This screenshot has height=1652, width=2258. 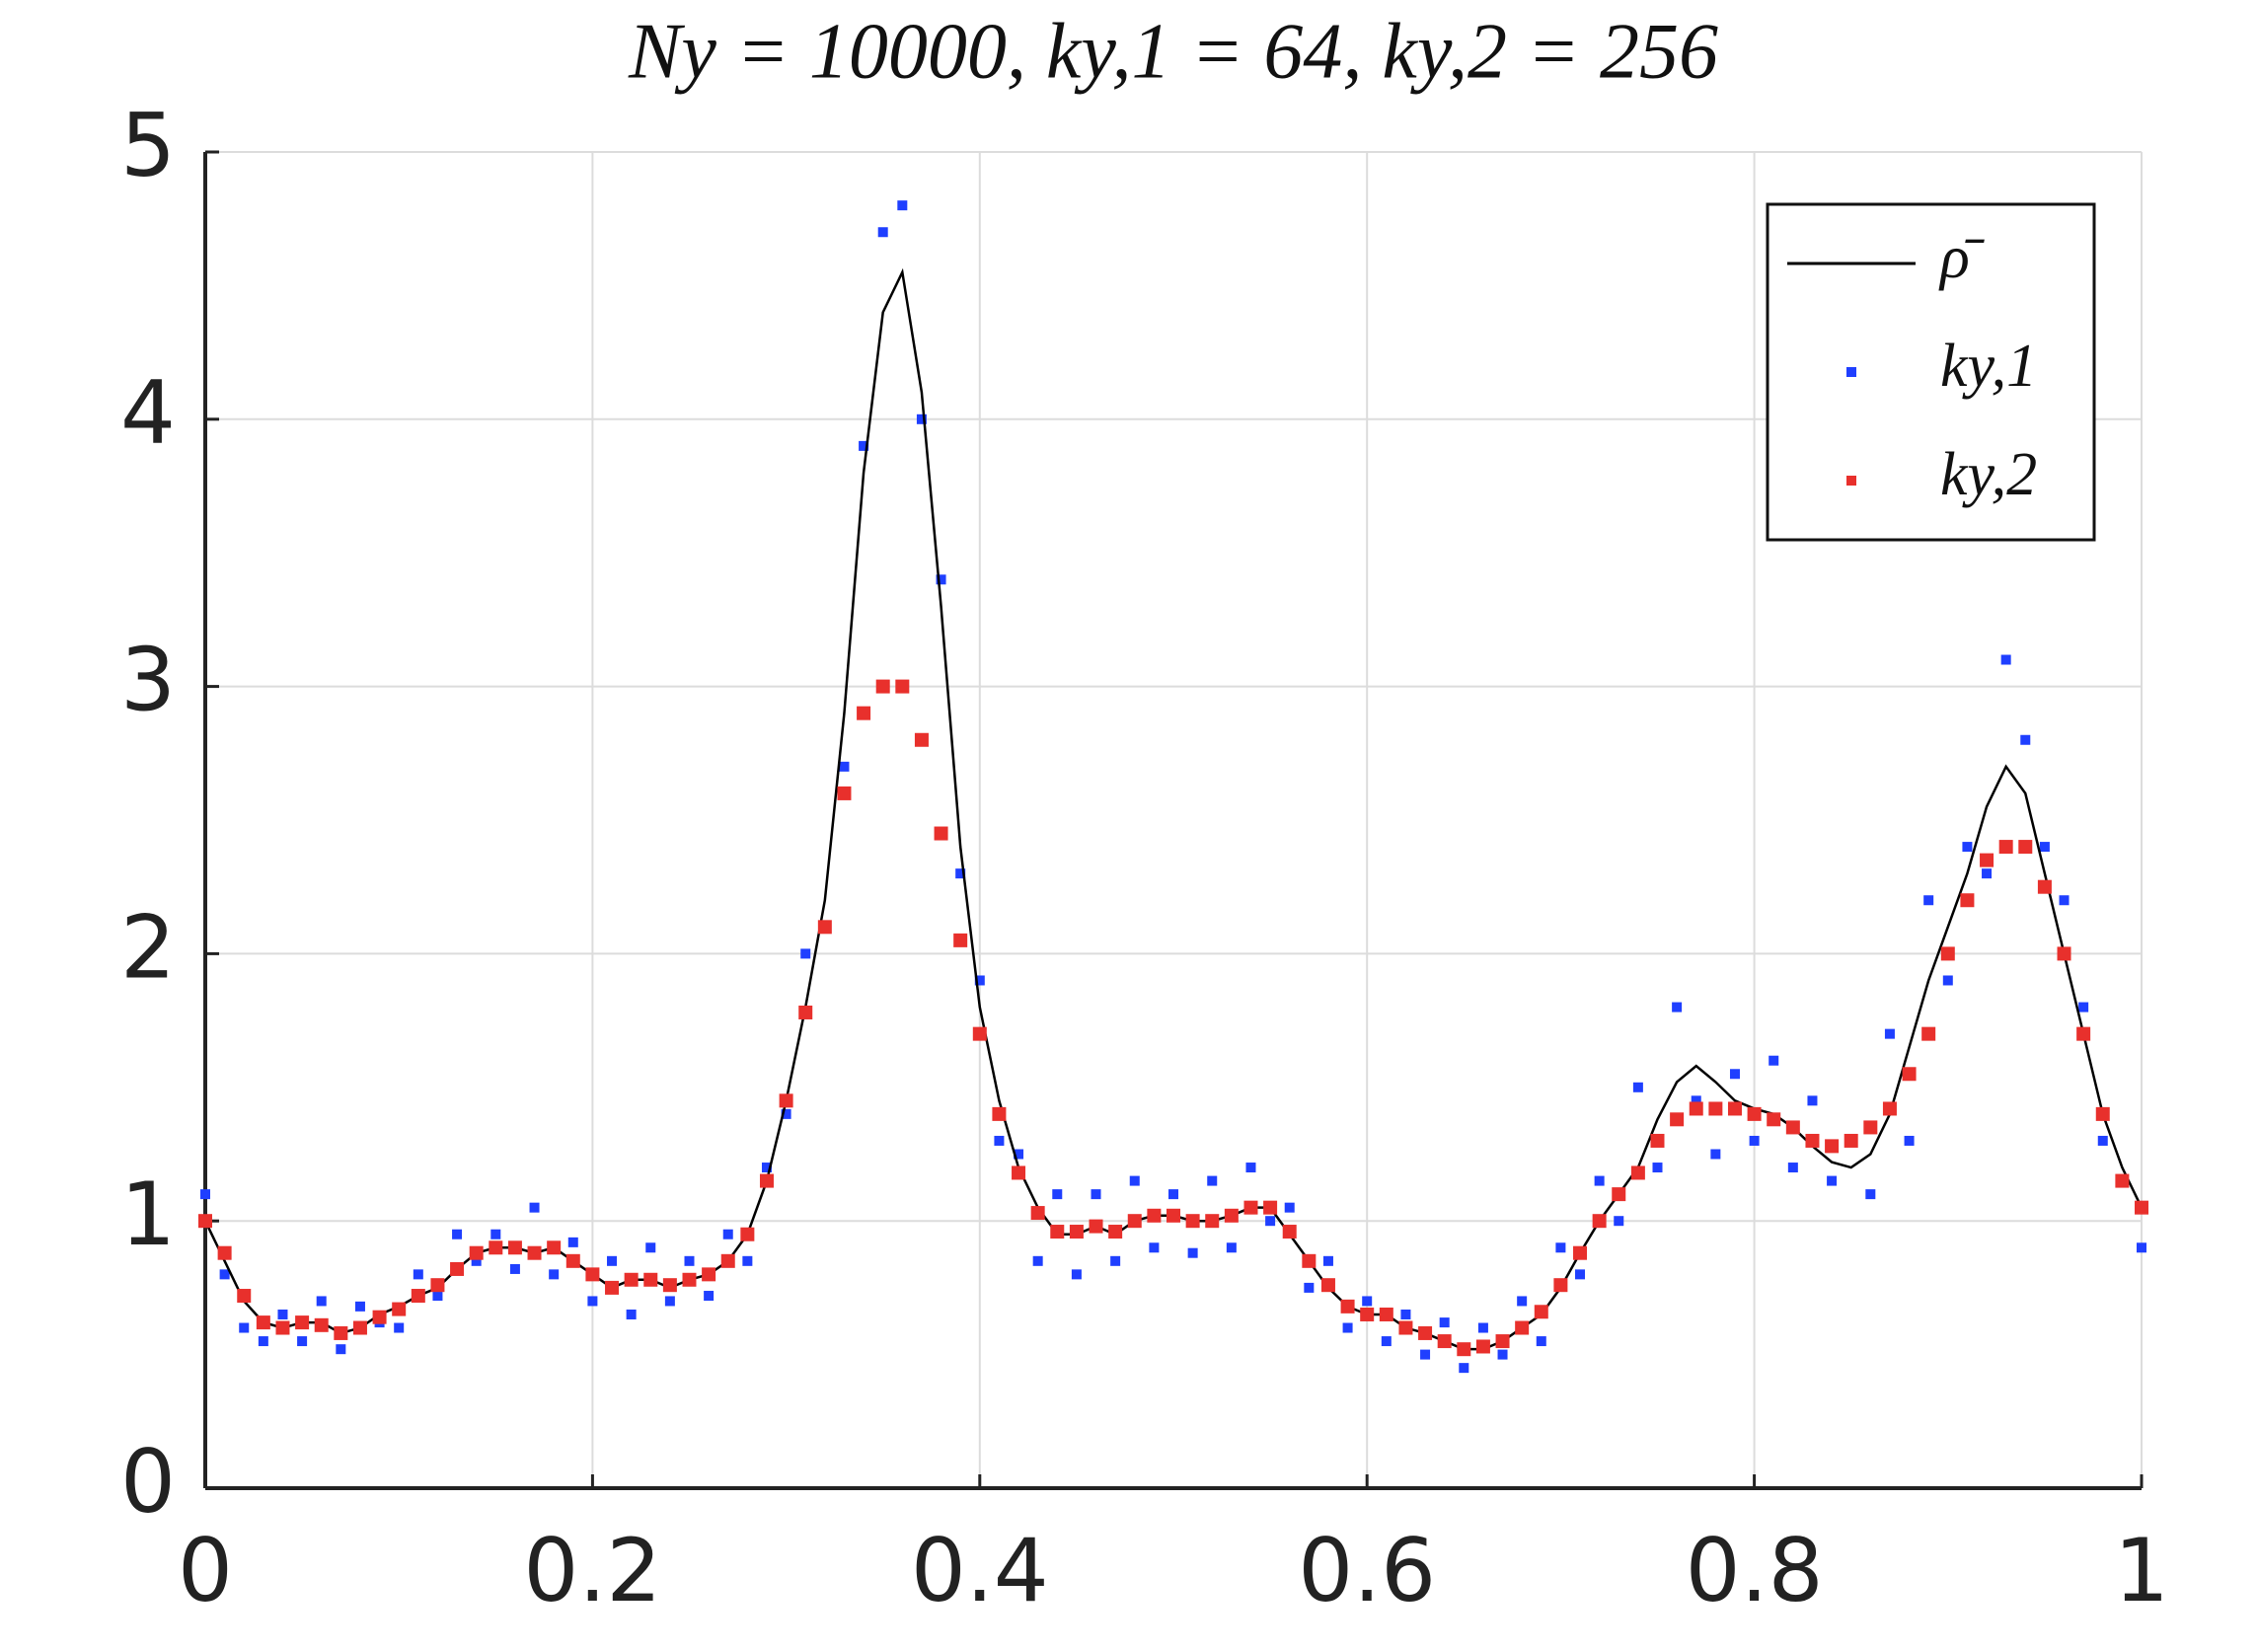 What do you see at coordinates (1851, 481) in the screenshot?
I see `legend-marker` at bounding box center [1851, 481].